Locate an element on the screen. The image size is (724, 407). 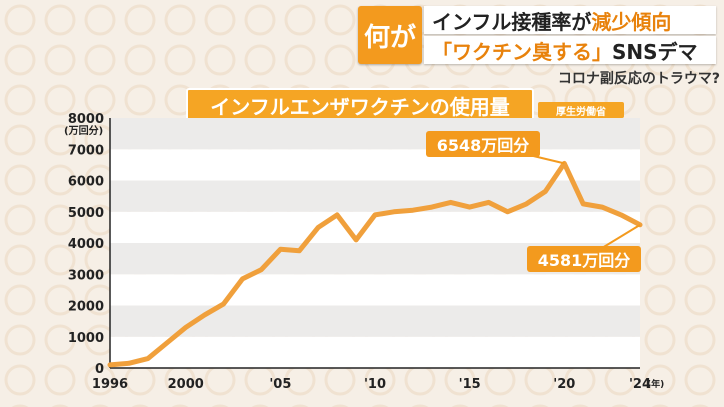
x-tick-label: '15 is located at coordinates (470, 384).